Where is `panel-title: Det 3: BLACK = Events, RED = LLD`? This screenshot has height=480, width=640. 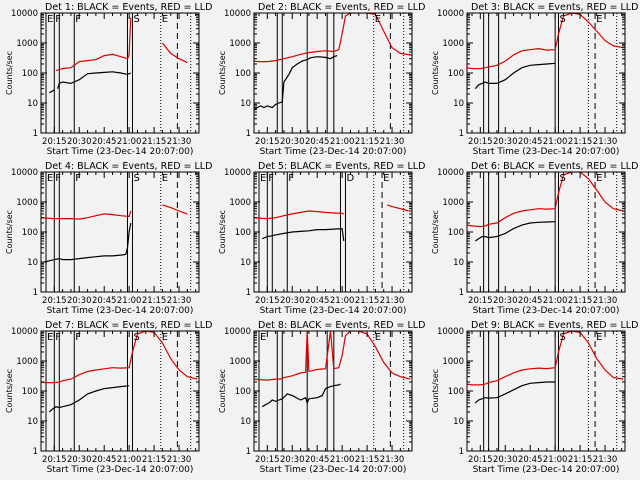 panel-title: Det 3: BLACK = Events, RED = LLD is located at coordinates (554, 7).